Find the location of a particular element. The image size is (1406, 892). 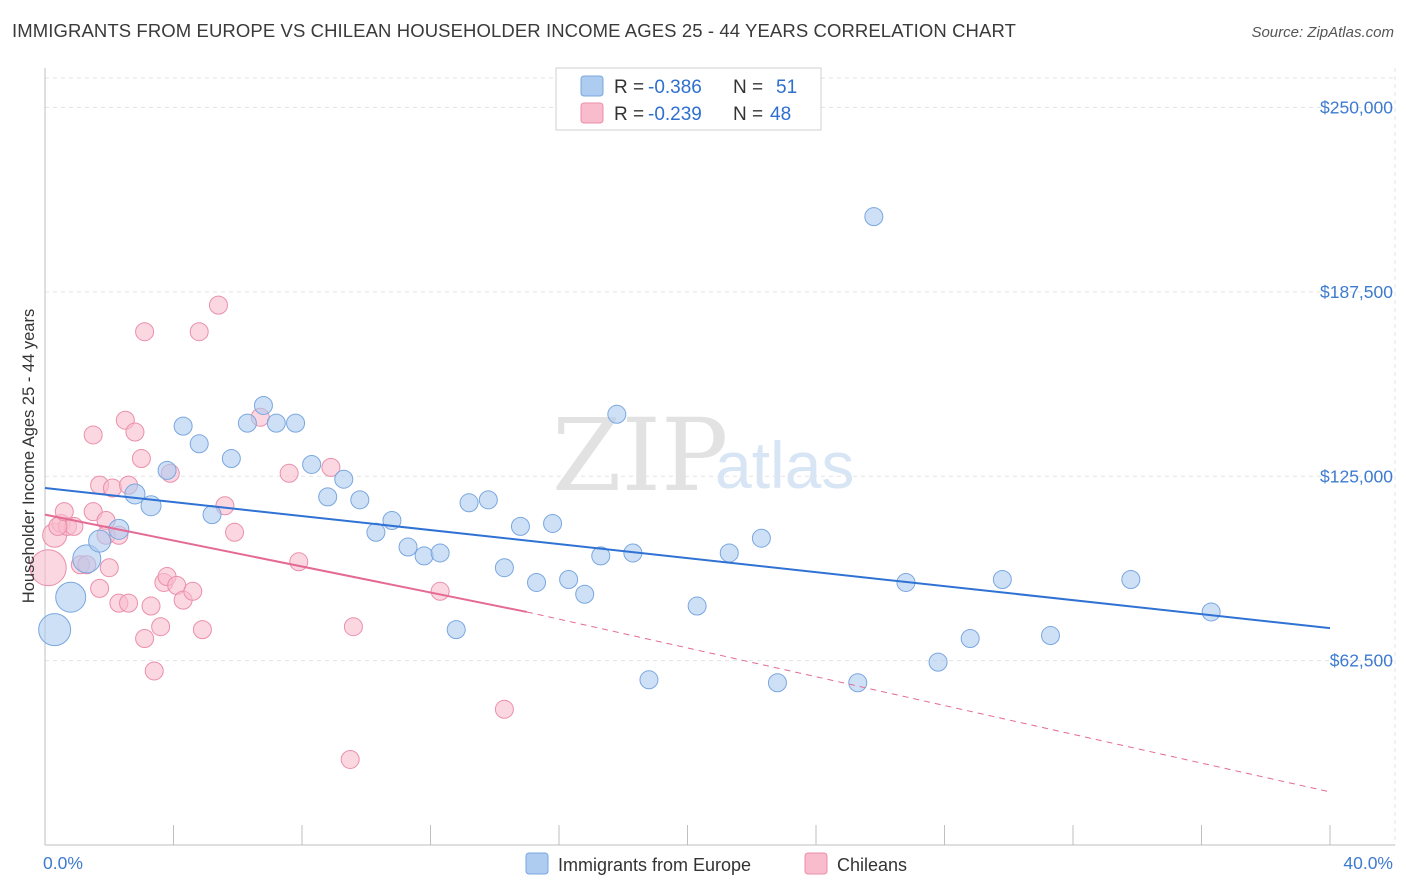

chileans-trend-line is located at coordinates (286, 563).